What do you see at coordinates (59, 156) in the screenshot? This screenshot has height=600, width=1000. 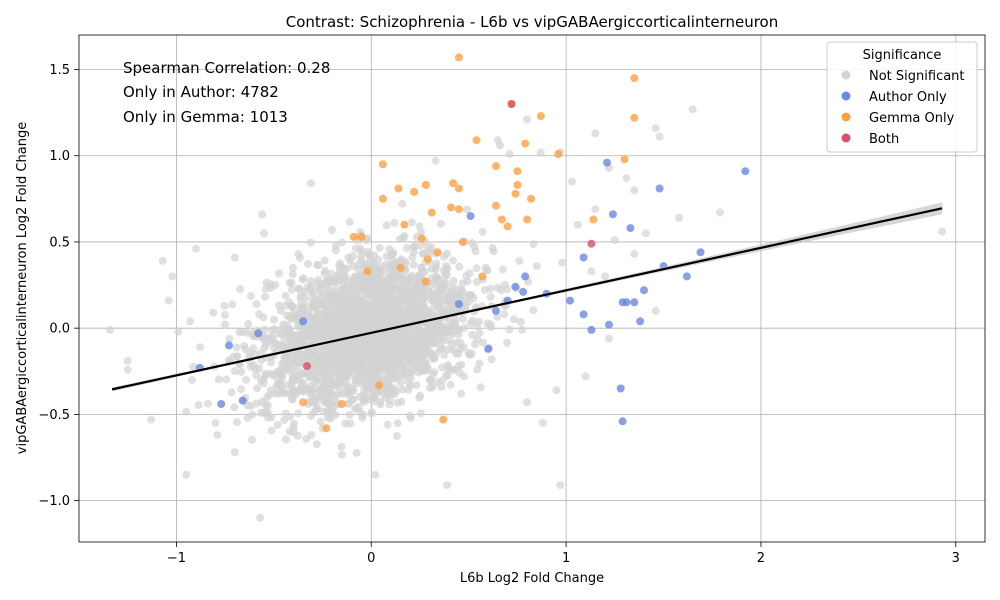 I see `y-tick-label: 1.0` at bounding box center [59, 156].